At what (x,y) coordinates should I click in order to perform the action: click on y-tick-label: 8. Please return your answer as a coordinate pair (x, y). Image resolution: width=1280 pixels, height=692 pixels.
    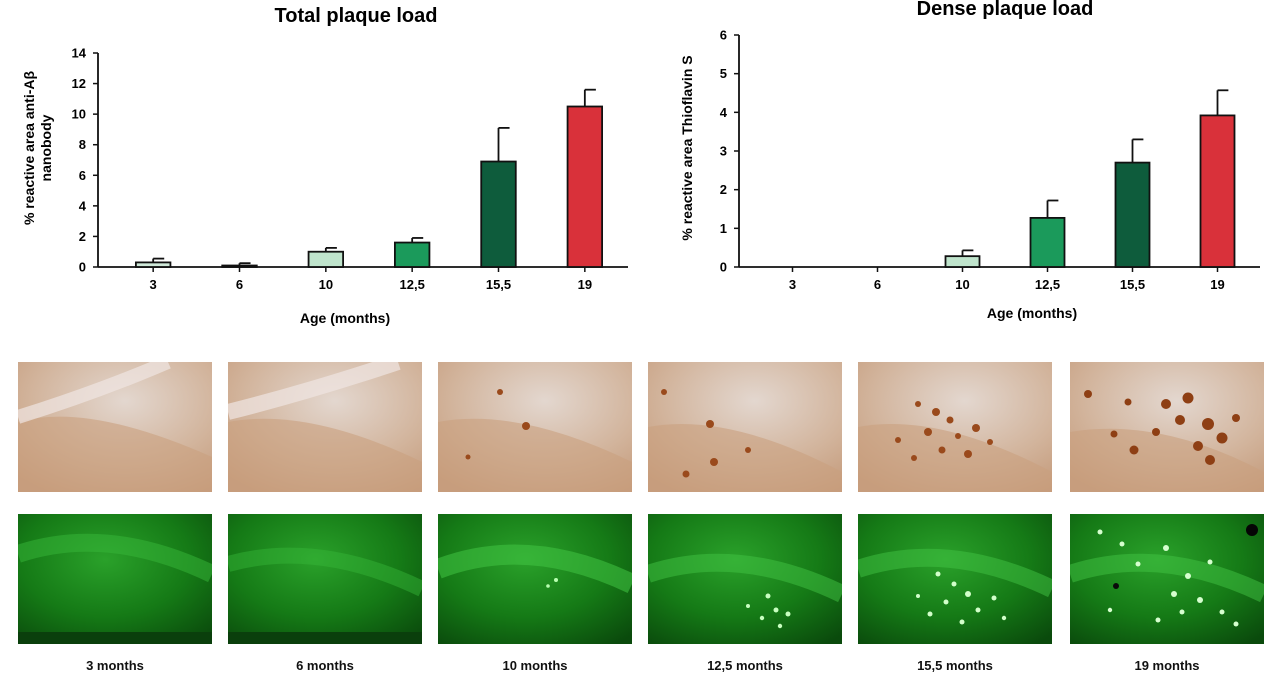
    Looking at the image, I should click on (82, 144).